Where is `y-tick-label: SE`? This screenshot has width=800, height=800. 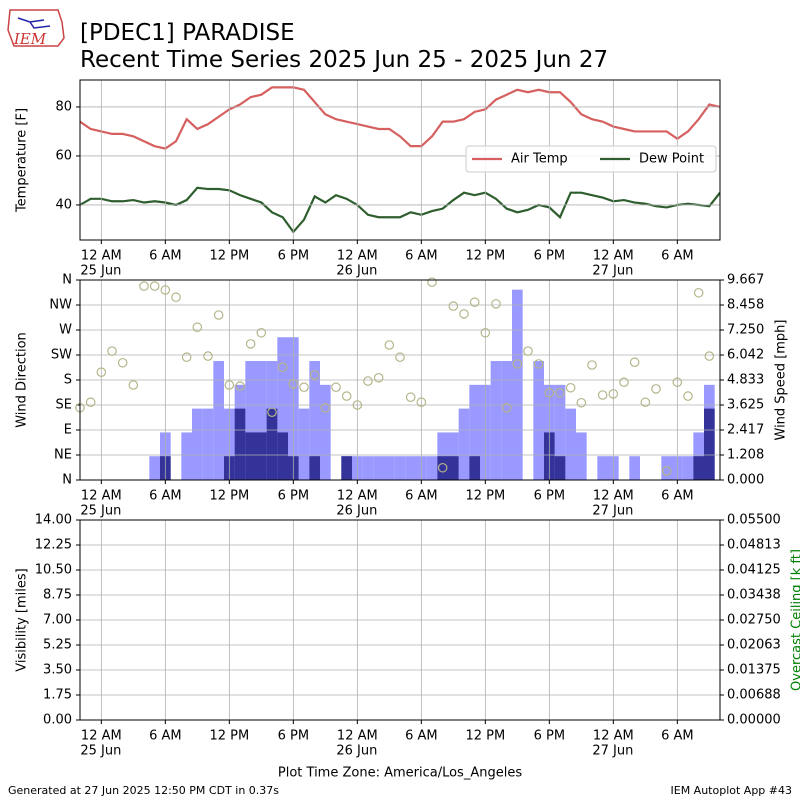 y-tick-label: SE is located at coordinates (64, 405).